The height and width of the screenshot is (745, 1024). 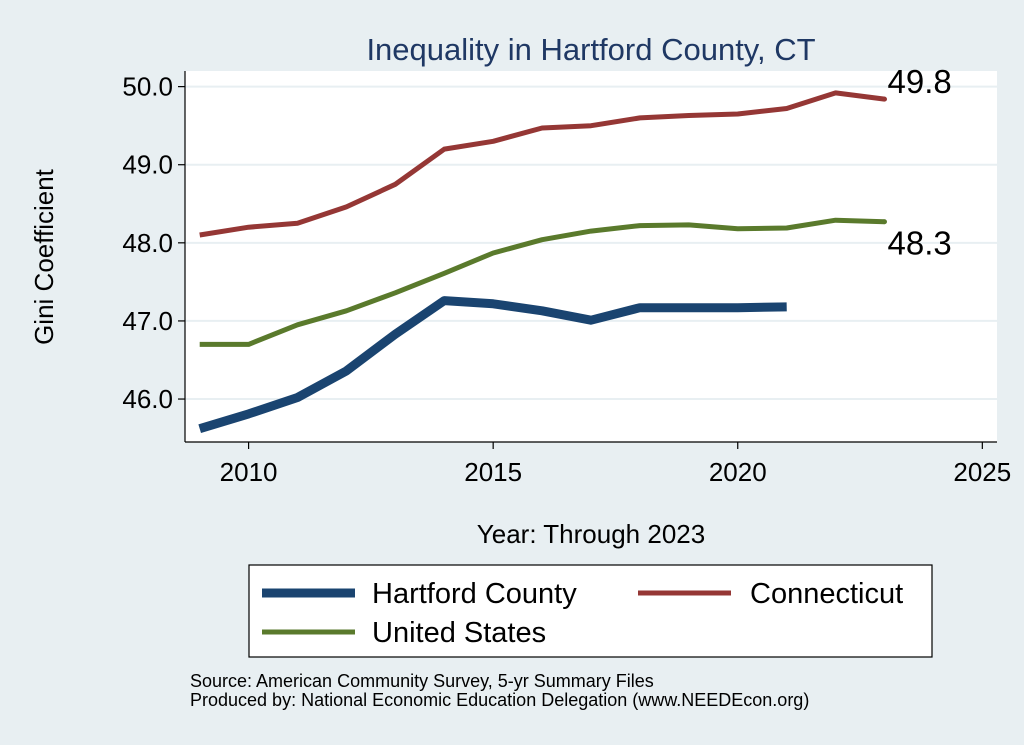 What do you see at coordinates (982, 472) in the screenshot?
I see `x-tick-label: 2025` at bounding box center [982, 472].